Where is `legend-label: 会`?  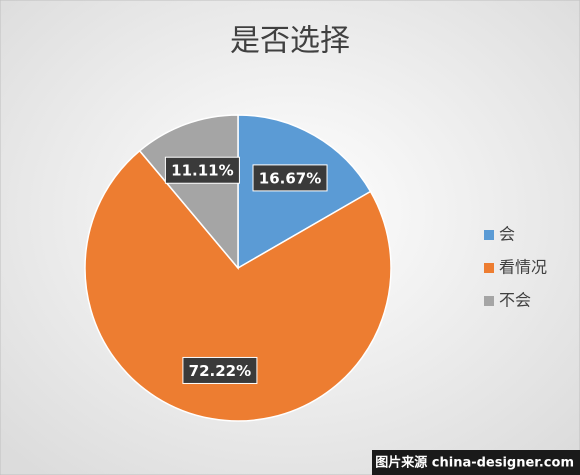
legend-label: 会 is located at coordinates (507, 234).